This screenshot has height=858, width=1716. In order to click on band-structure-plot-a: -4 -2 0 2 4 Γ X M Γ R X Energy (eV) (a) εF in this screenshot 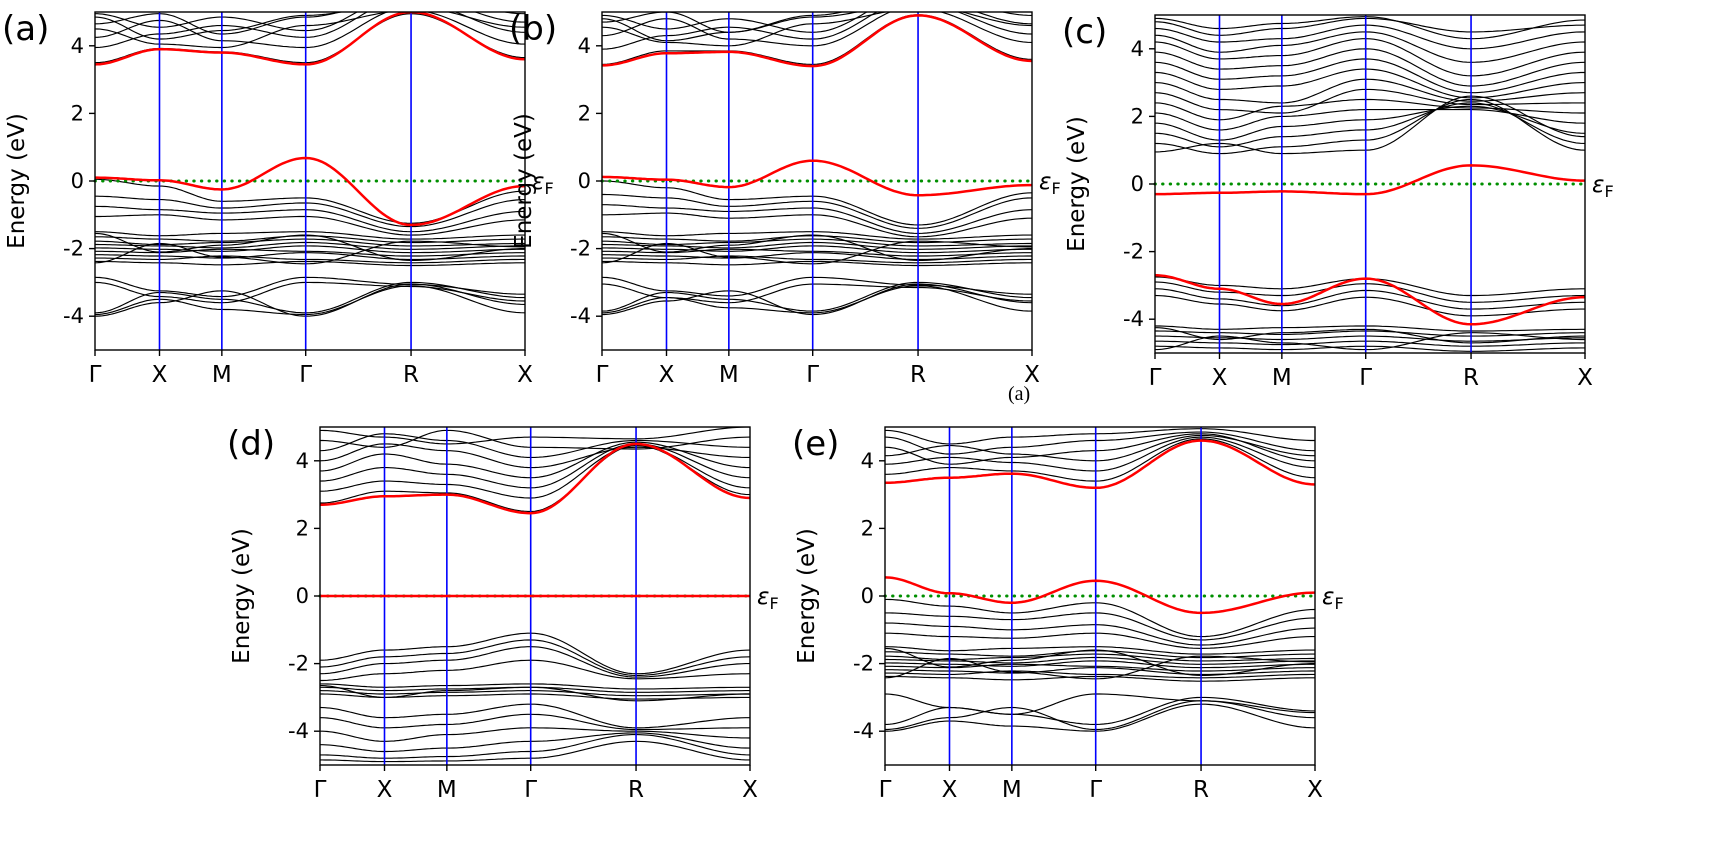, I will do `click(292, 198)`.